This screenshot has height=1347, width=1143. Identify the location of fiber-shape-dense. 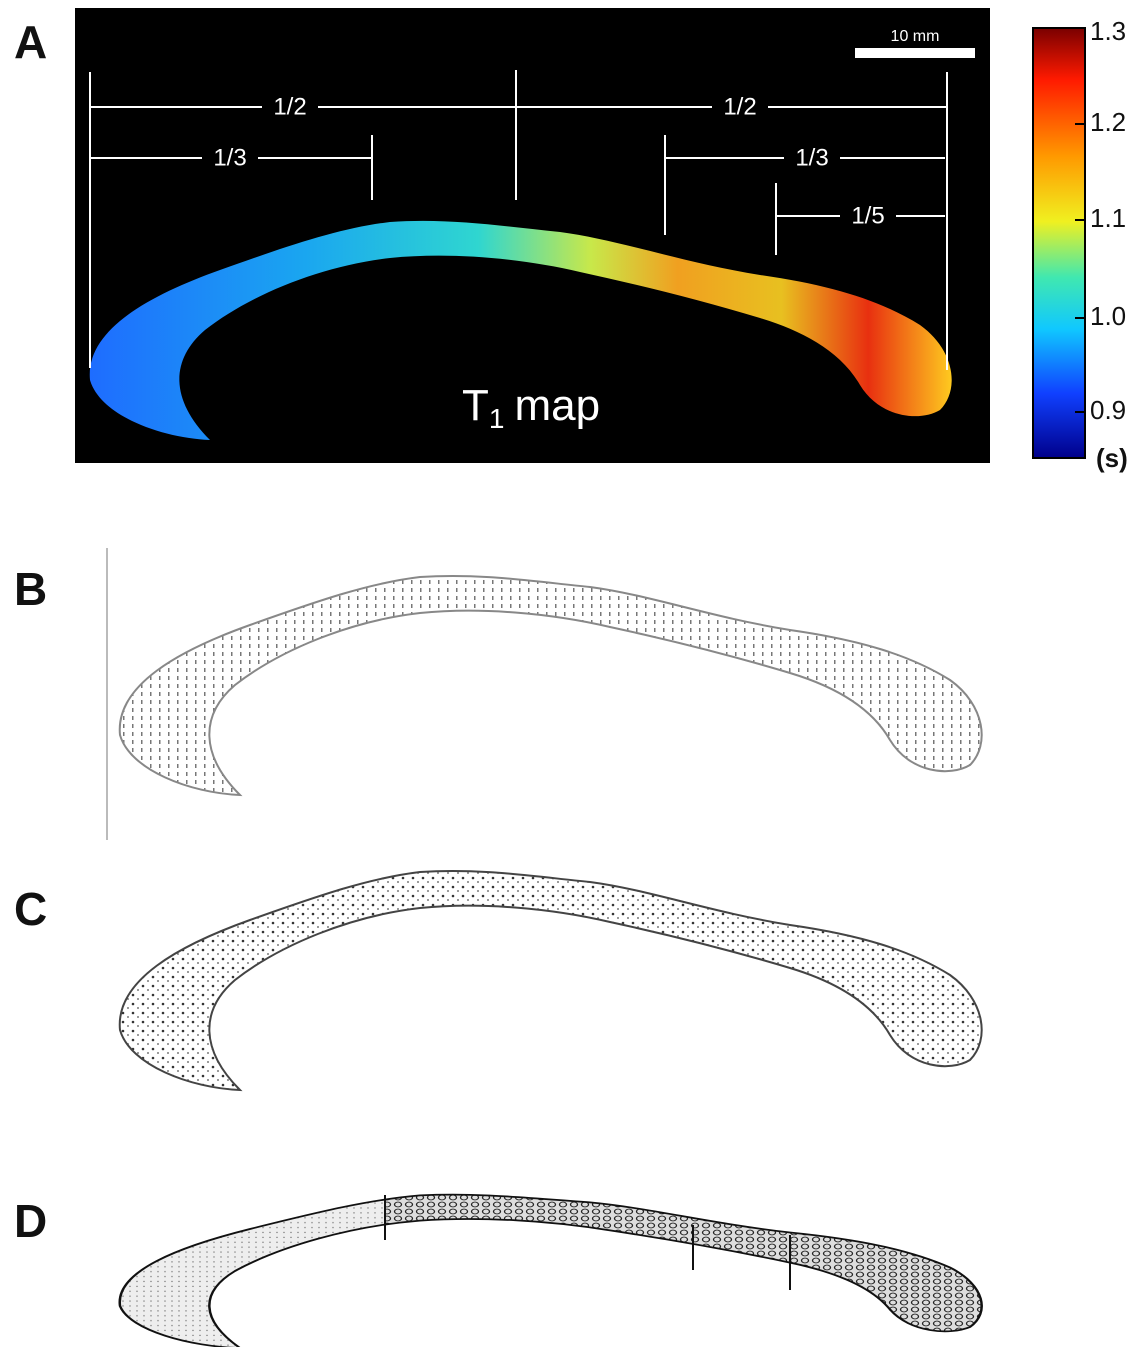
(683, 1270).